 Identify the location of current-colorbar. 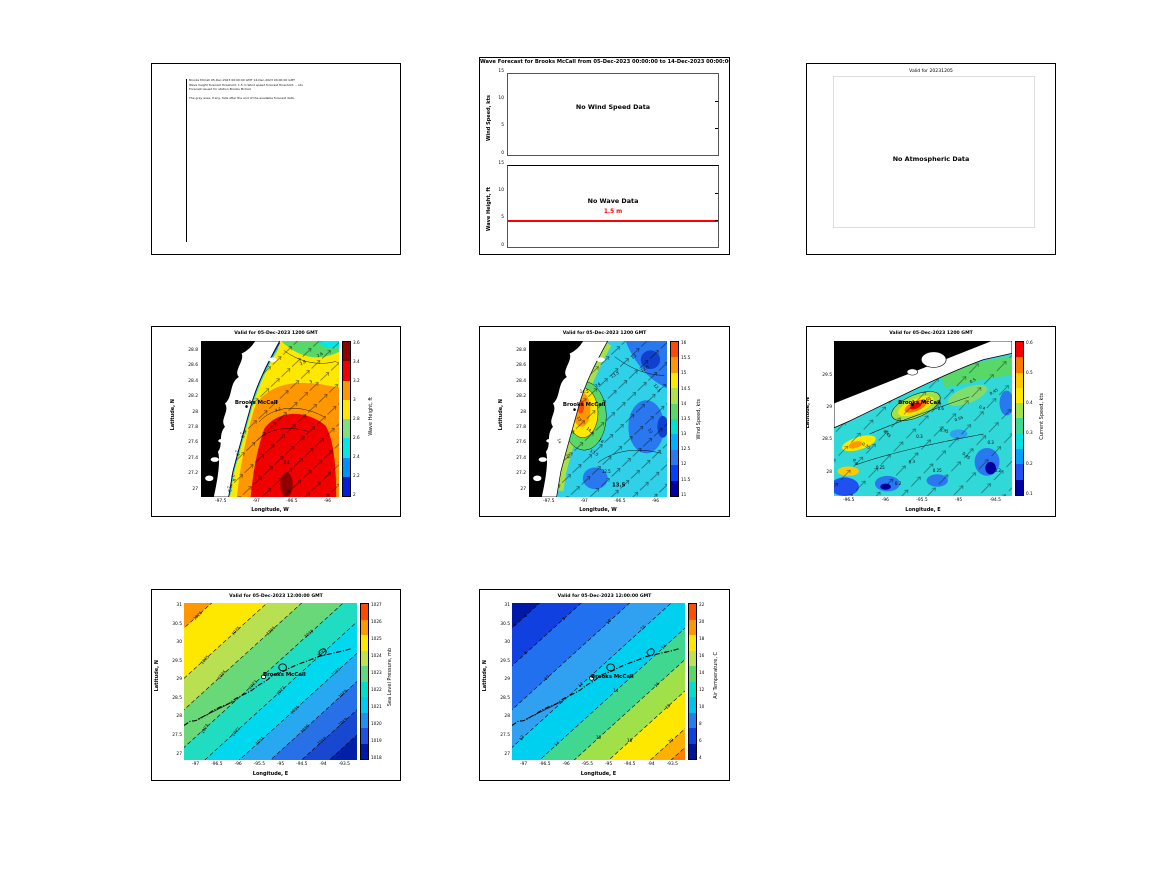
(1019, 418).